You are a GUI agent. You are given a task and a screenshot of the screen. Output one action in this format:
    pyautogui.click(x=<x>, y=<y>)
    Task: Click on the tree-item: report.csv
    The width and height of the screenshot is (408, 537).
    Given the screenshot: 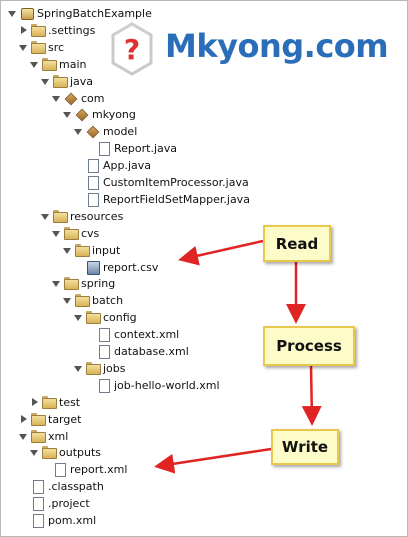 What is the action you would take?
    pyautogui.click(x=115, y=267)
    